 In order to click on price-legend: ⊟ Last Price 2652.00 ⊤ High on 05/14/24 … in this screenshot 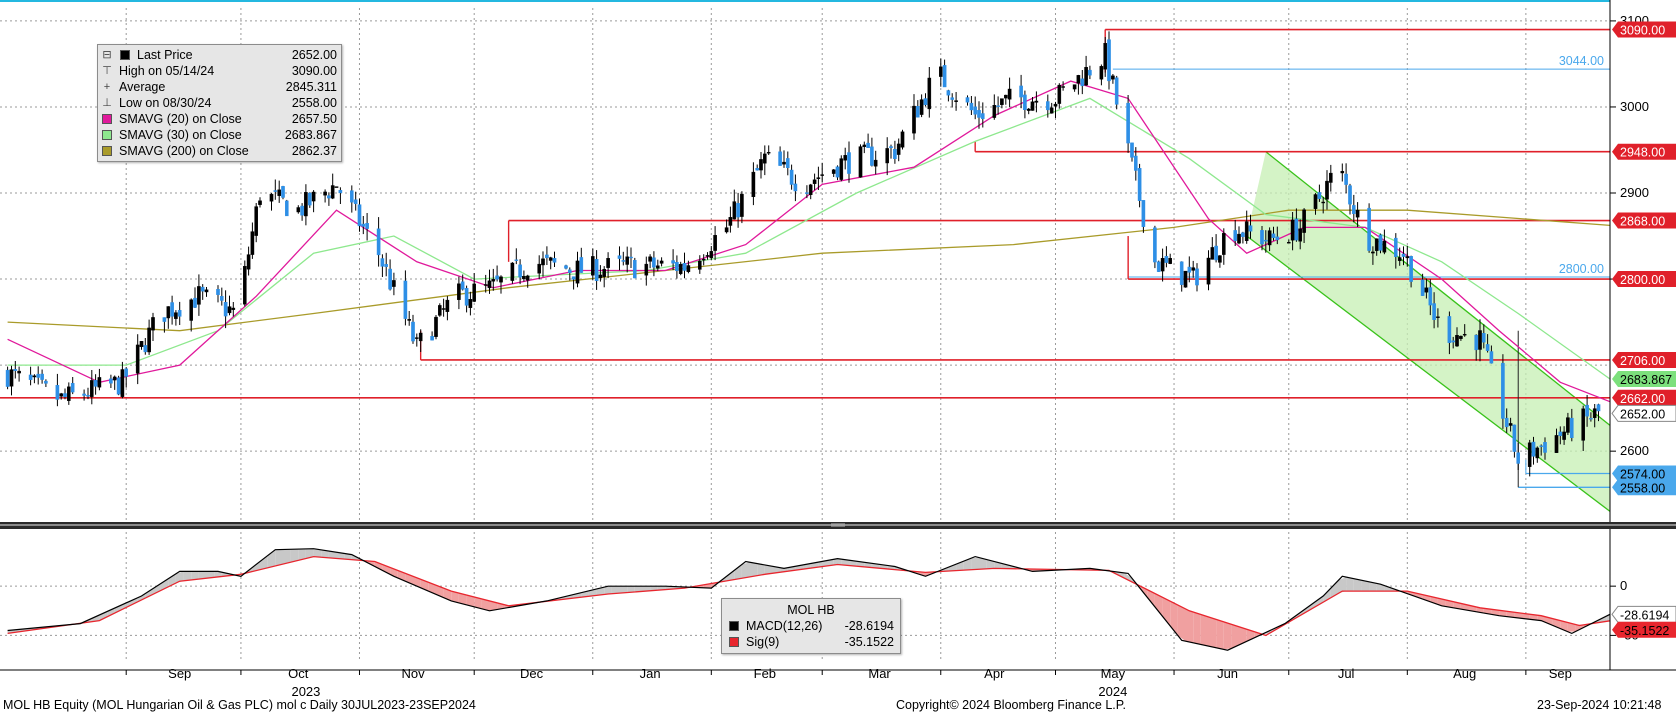, I will do `click(219, 103)`.